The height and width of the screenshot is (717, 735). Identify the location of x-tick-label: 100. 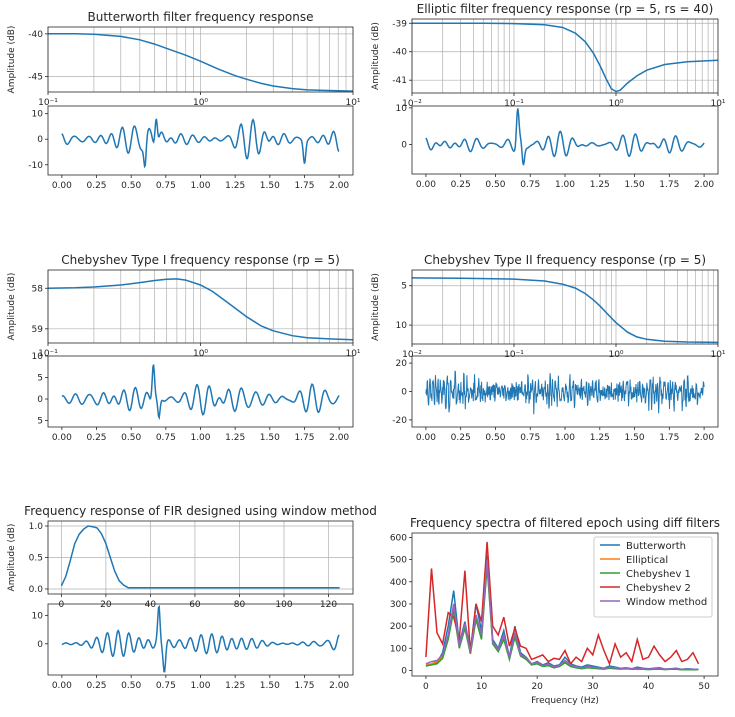
(283, 605).